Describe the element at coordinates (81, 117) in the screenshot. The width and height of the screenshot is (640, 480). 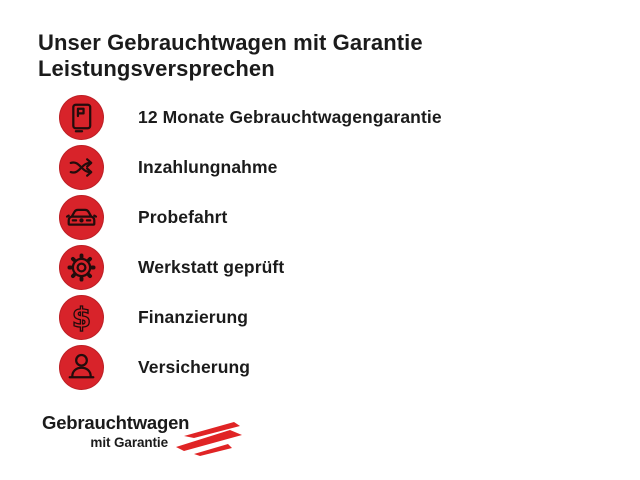
I see `warranty-booklet-icon` at that location.